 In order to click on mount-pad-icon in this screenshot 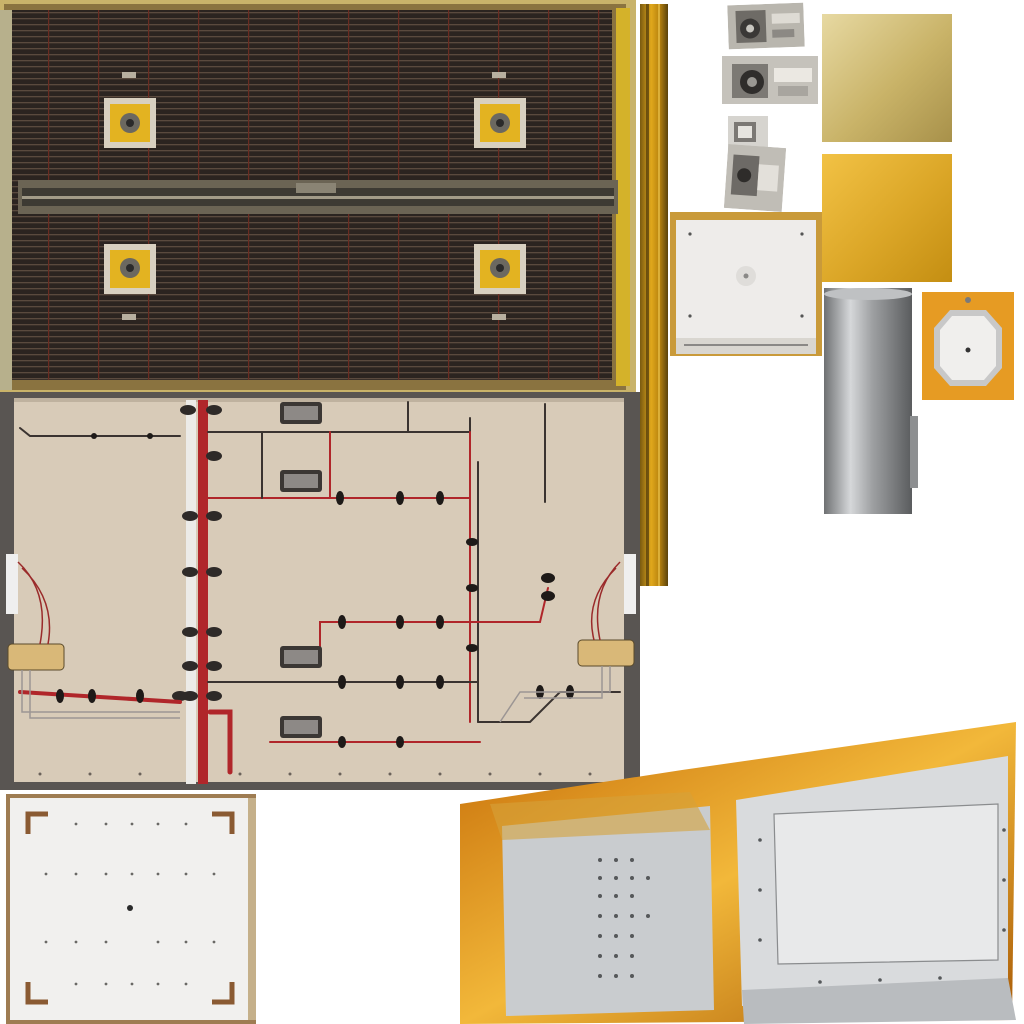, I will do `click(315, 196)`.